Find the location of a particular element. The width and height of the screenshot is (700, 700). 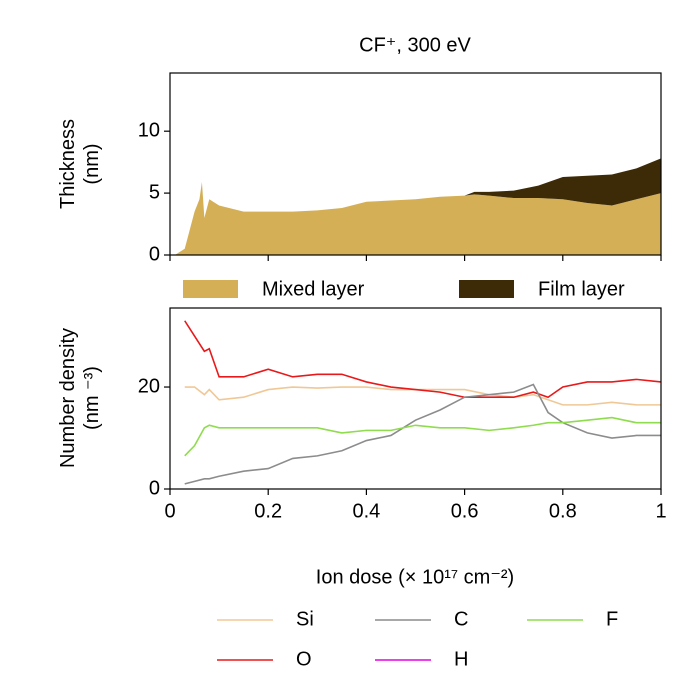

y-axis-label: Thickness (nm) is located at coordinates (80, 164).